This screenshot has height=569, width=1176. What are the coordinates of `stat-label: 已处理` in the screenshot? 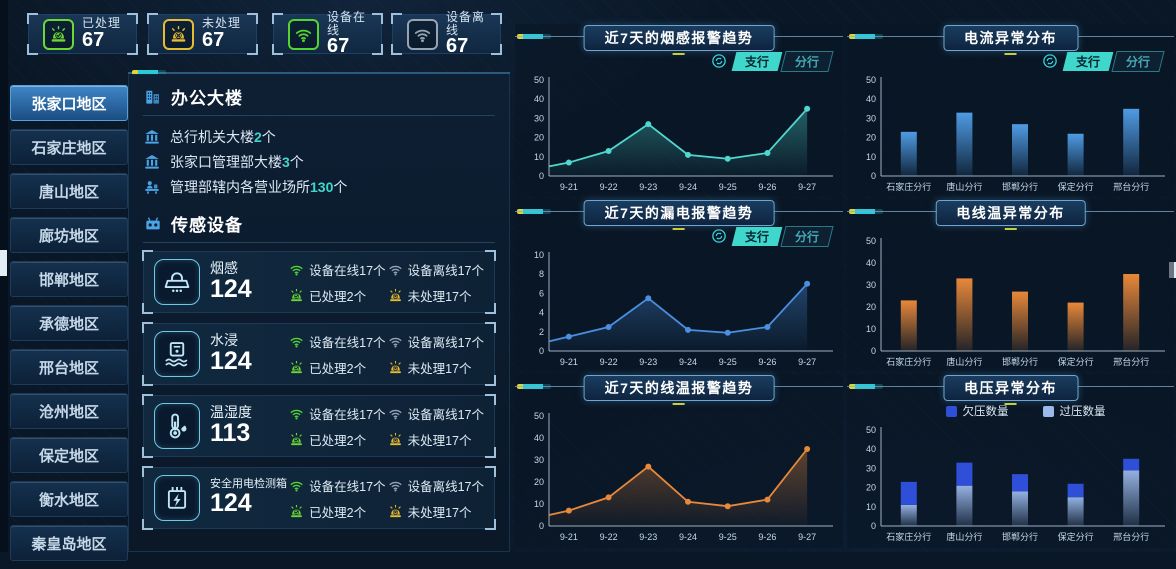 It's located at (102, 23).